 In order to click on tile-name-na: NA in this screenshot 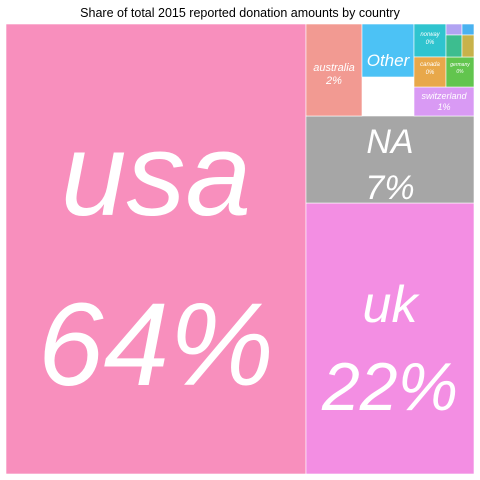, I will do `click(389, 142)`.